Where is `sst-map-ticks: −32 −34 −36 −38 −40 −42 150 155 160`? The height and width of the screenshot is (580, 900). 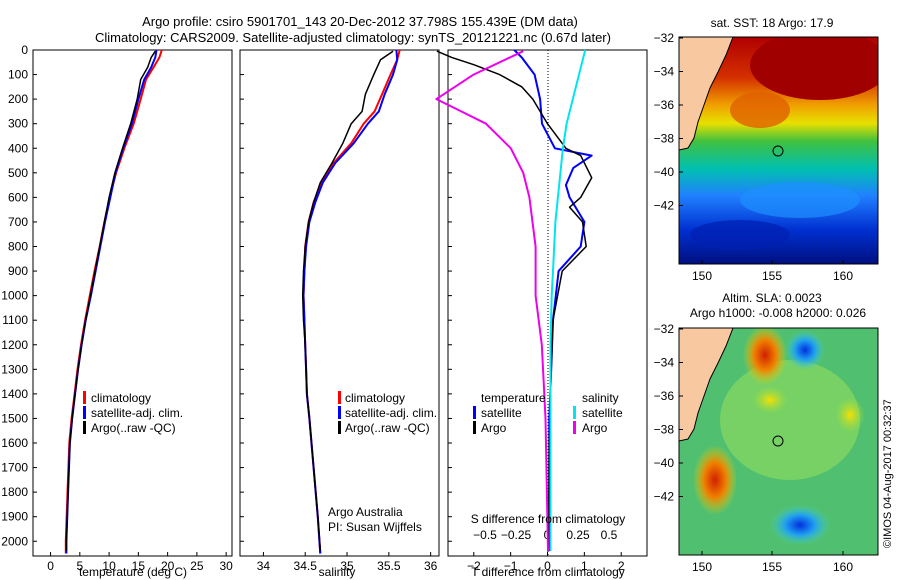
sst-map-ticks: −32 −34 −36 −38 −40 −42 150 155 160 is located at coordinates (754, 157).